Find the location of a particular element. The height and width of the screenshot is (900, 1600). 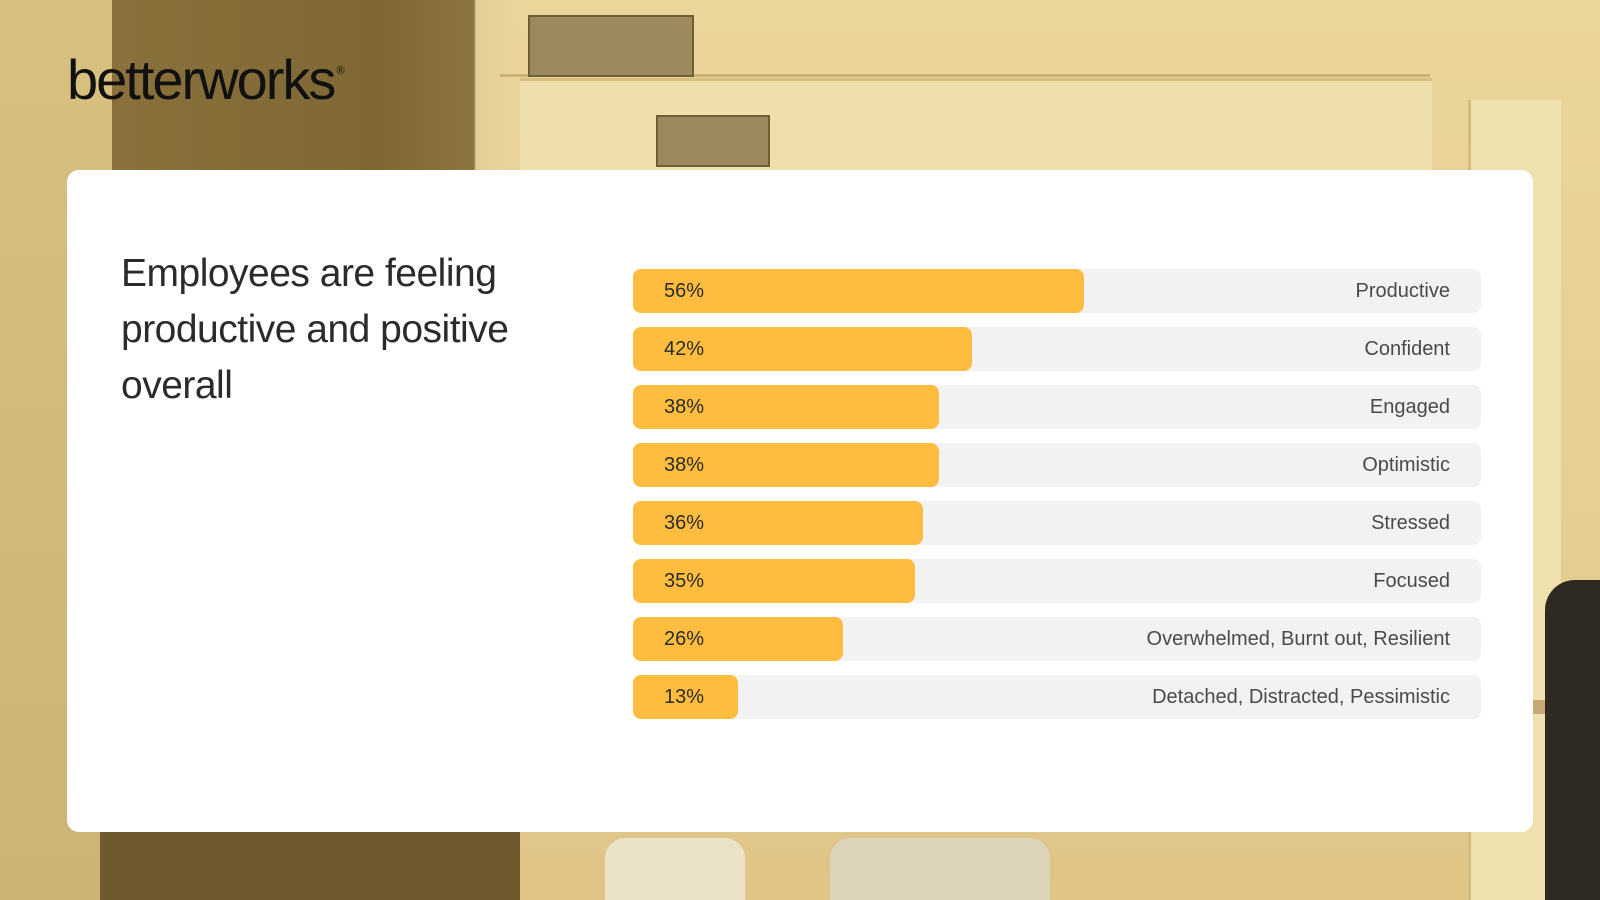

bar-value-label: 35% is located at coordinates (684, 581).